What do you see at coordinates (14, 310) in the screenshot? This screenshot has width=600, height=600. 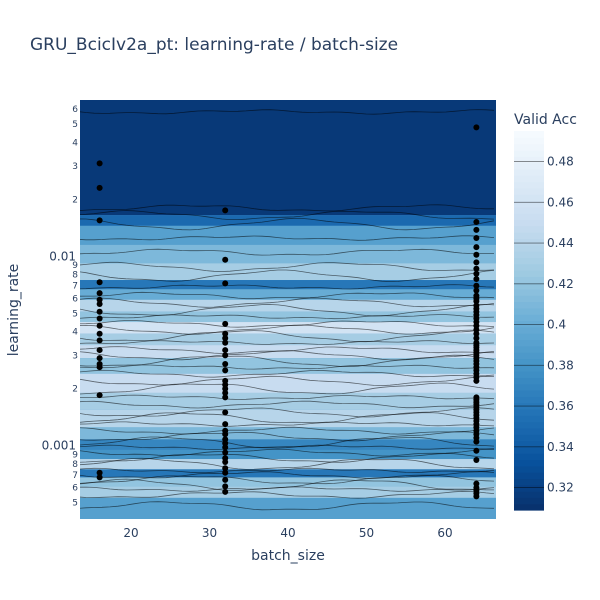 I see `y-axis-title: learning_rate` at bounding box center [14, 310].